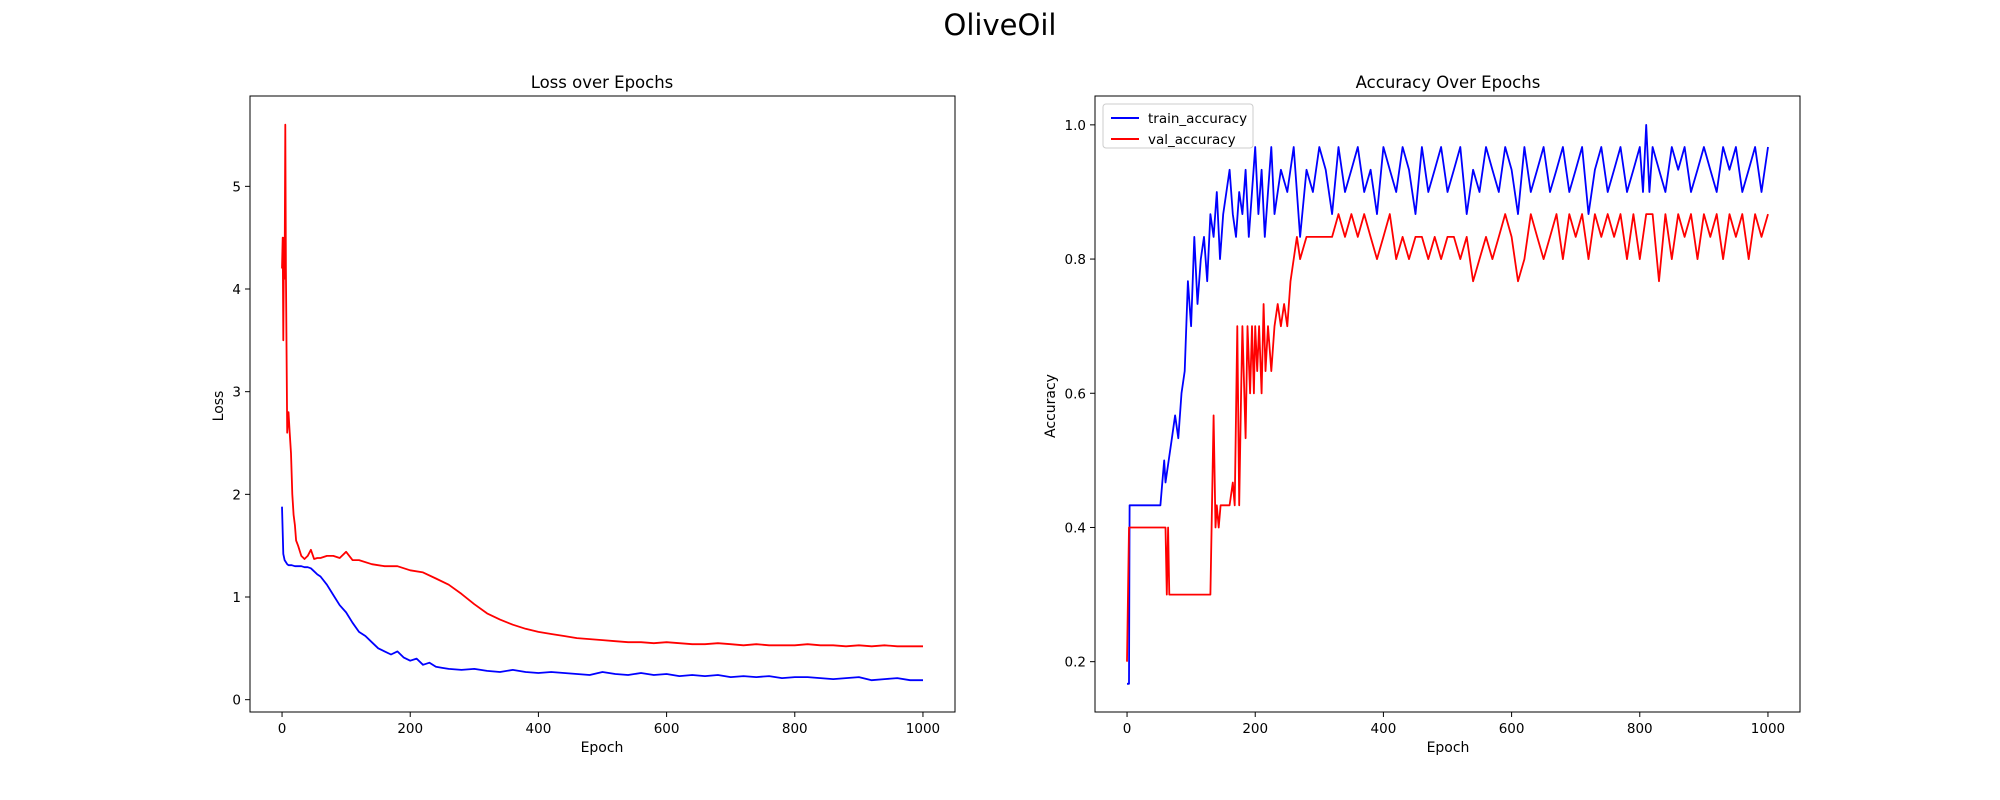 This screenshot has height=800, width=2000. What do you see at coordinates (1197, 119) in the screenshot?
I see `accuracy-legend-label-train-accuracy: train_accuracy` at bounding box center [1197, 119].